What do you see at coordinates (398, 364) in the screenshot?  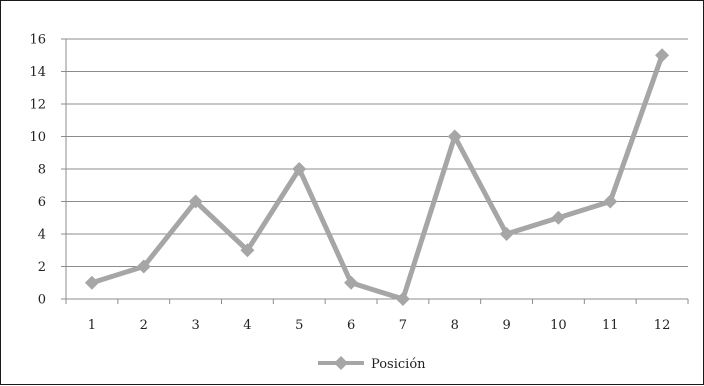 I see `legend-label: Posición` at bounding box center [398, 364].